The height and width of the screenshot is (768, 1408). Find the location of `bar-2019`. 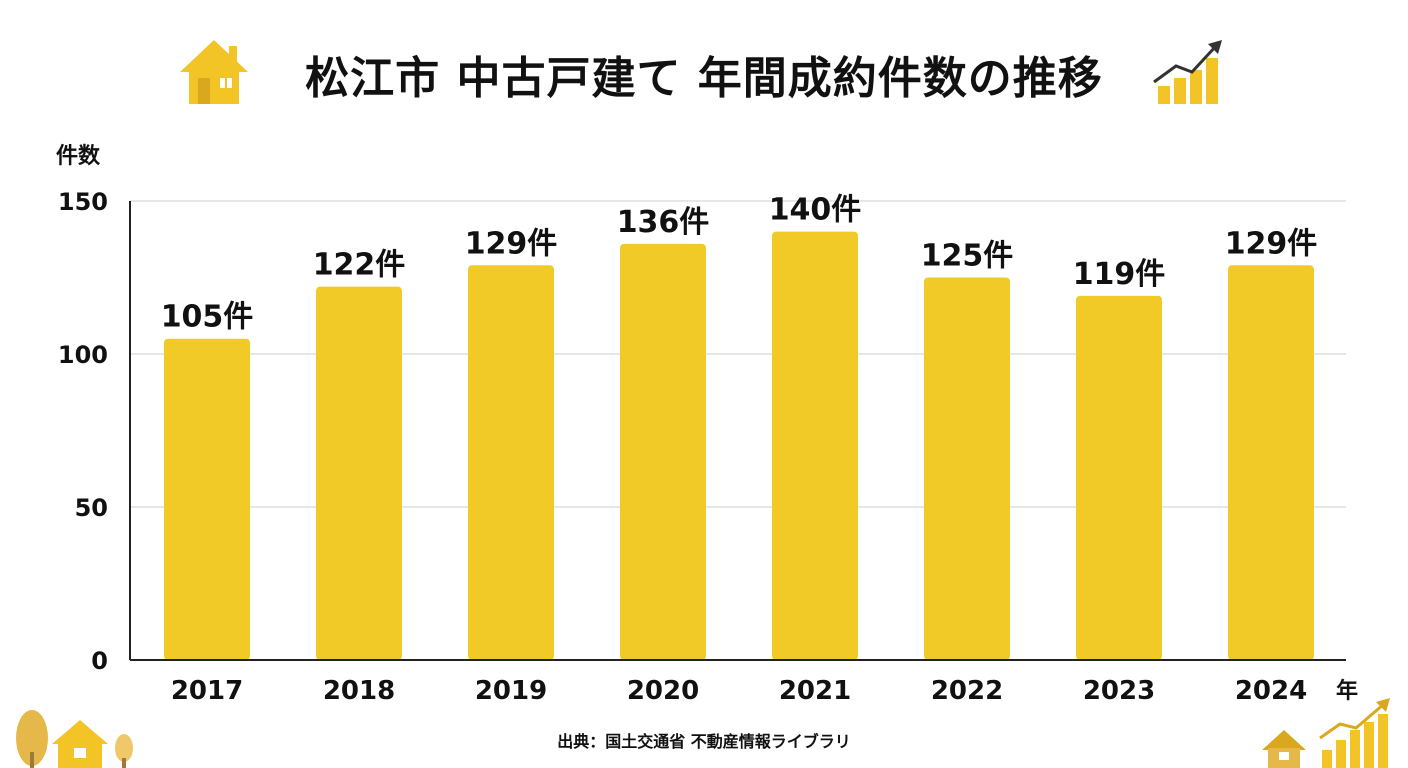

bar-2019 is located at coordinates (511, 462).